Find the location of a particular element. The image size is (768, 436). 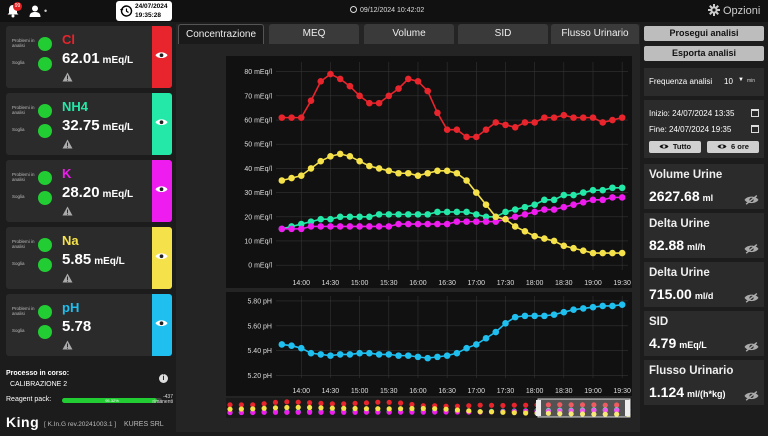

start-row: Inizio: 24/07/2024 13:35 is located at coordinates (691, 113).